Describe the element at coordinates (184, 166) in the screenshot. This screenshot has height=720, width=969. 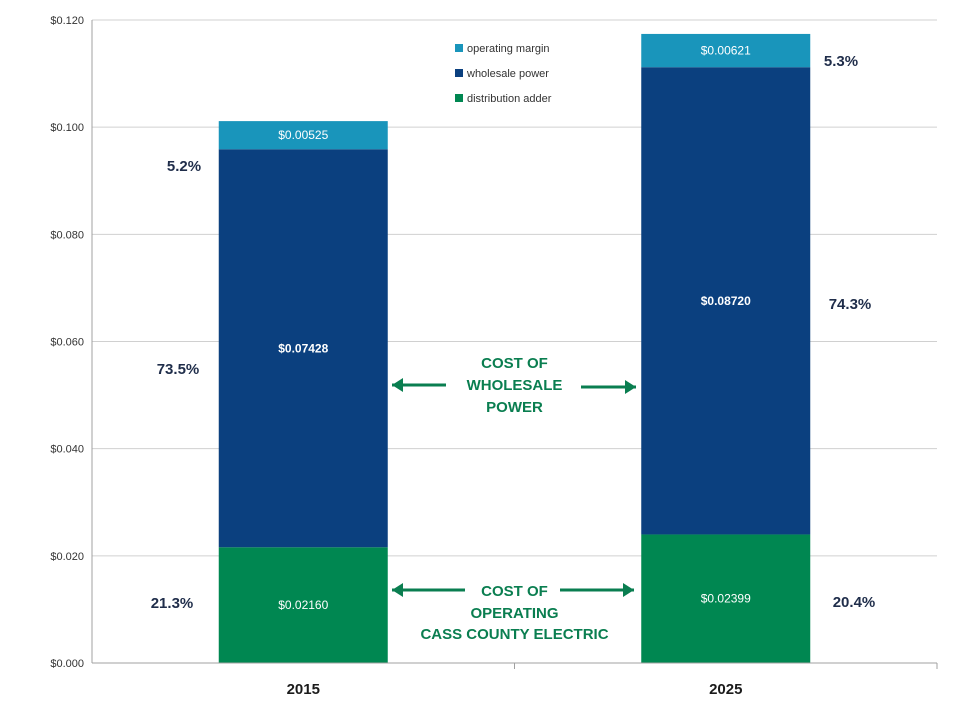
I see `percent-label: 5.2%` at that location.